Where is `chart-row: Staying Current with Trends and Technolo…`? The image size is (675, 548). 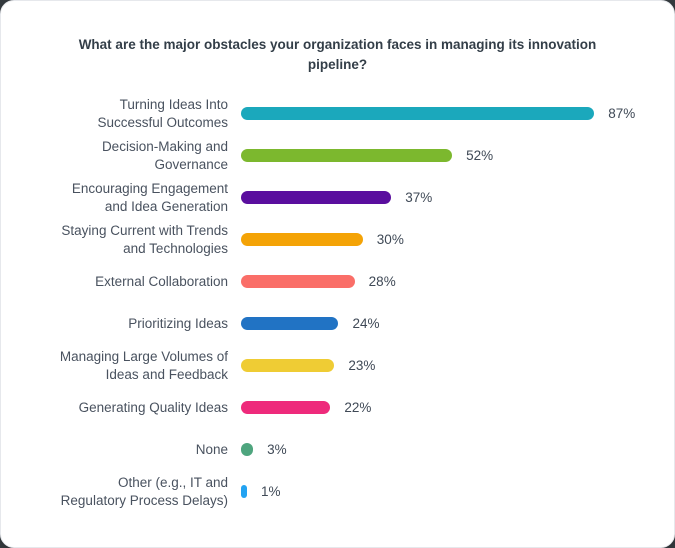 chart-row: Staying Current with Trends and Technolo… is located at coordinates (337, 240).